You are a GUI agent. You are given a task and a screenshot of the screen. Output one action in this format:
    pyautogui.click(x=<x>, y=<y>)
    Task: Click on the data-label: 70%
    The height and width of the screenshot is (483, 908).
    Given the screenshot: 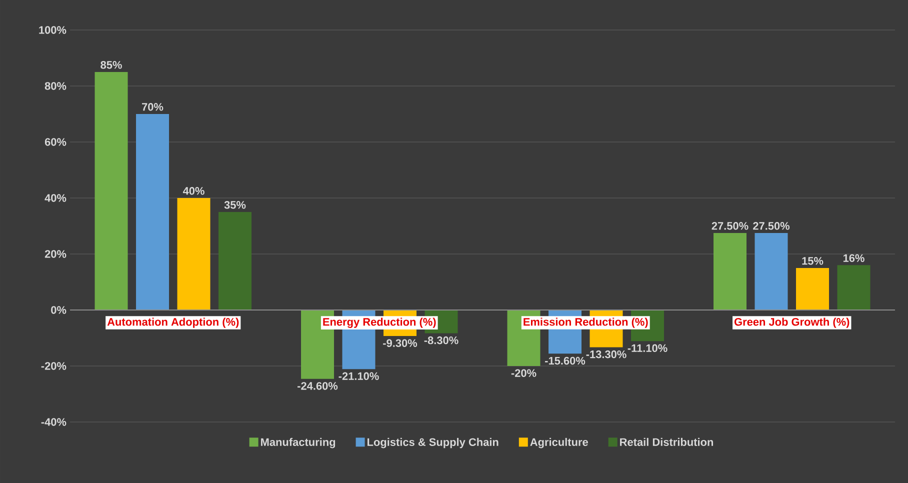 What is the action you would take?
    pyautogui.click(x=153, y=107)
    